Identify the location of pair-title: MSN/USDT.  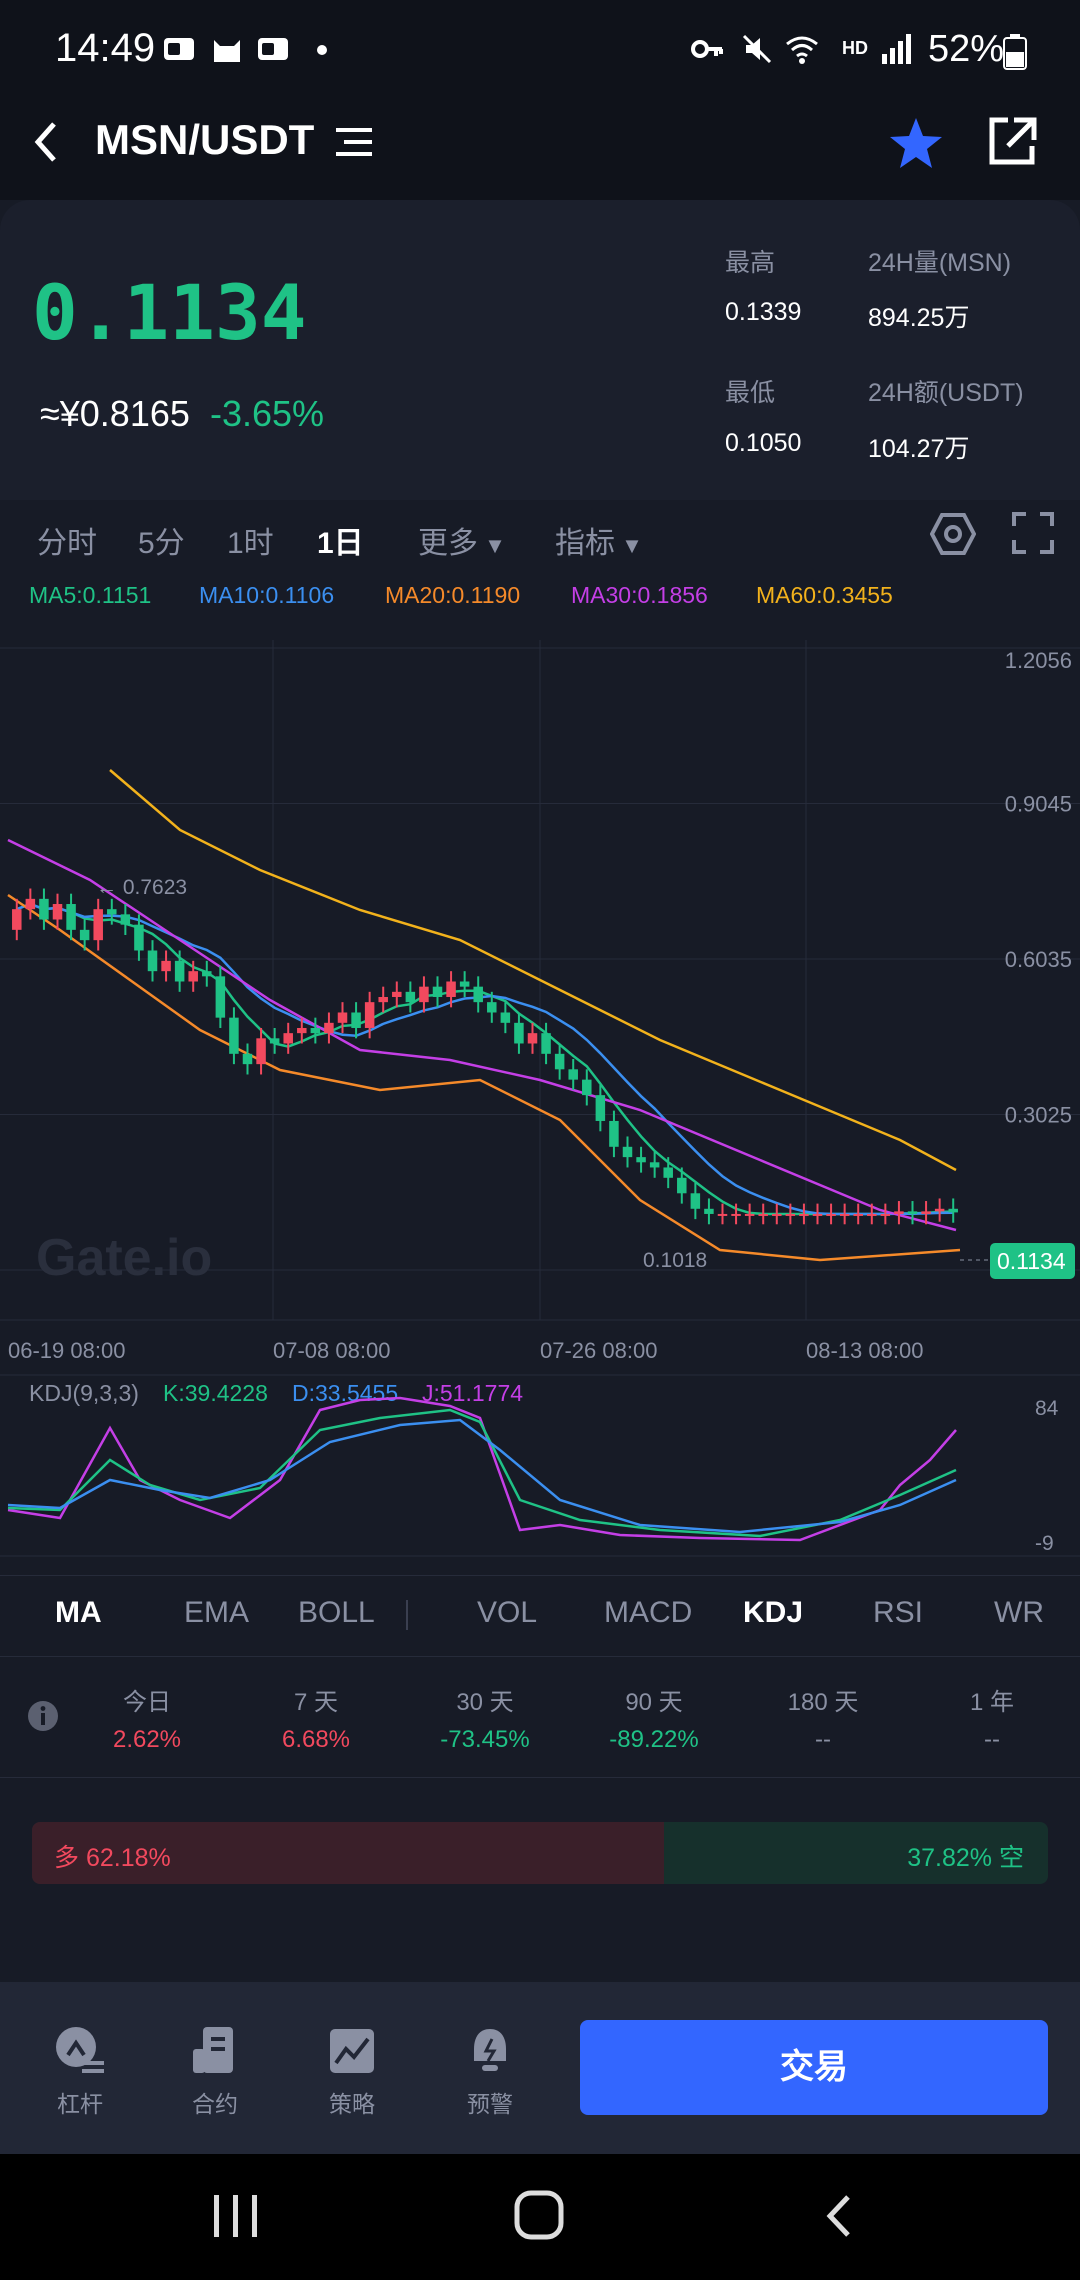
(205, 139).